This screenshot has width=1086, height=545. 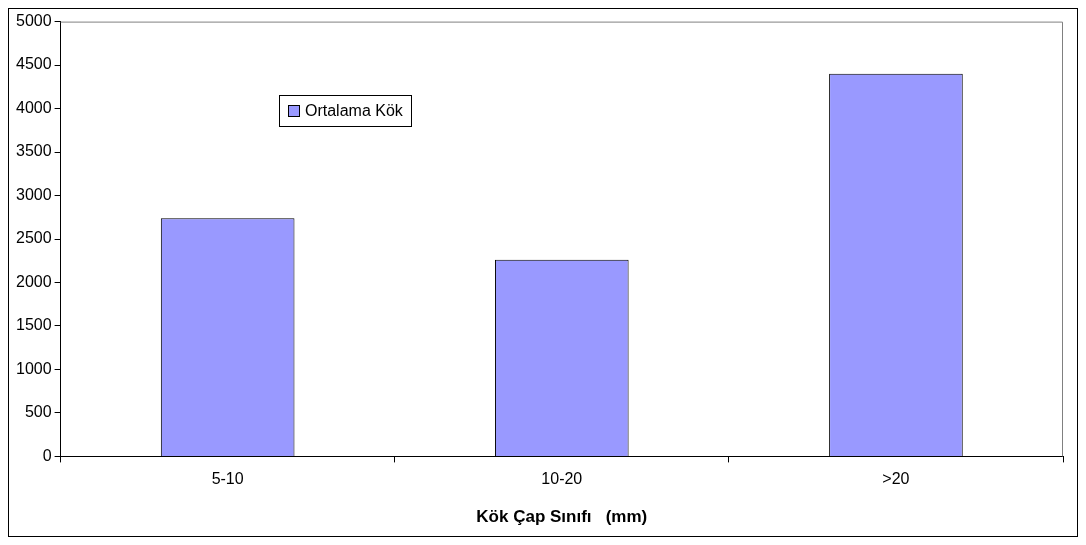 What do you see at coordinates (562, 479) in the screenshot?
I see `x-tick-label: 10-20` at bounding box center [562, 479].